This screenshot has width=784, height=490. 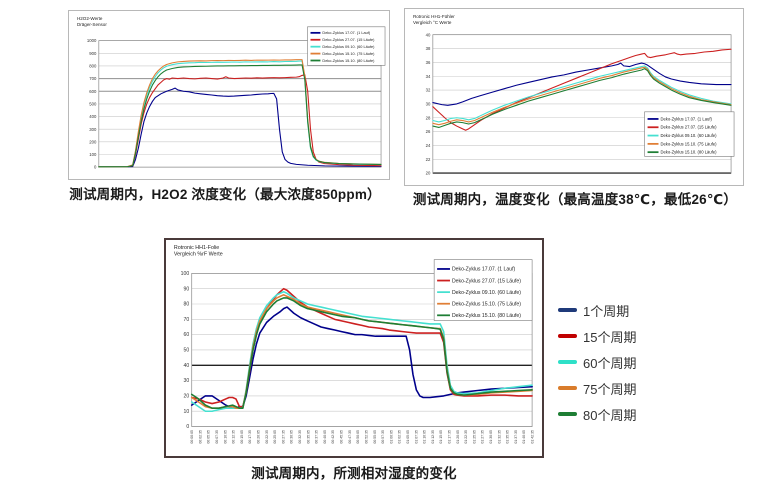 What do you see at coordinates (383, 437) in the screenshot?
I see `svg-text: 00:57:35` at bounding box center [383, 437].